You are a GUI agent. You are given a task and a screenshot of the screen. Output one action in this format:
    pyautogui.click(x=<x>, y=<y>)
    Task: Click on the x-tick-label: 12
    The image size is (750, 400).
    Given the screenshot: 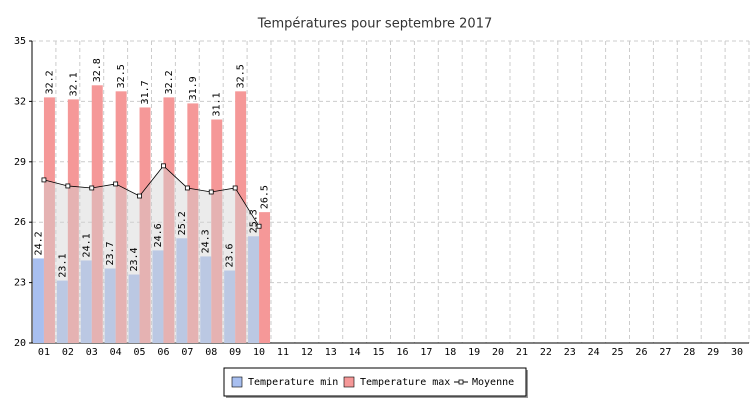 What is the action you would take?
    pyautogui.click(x=307, y=352)
    